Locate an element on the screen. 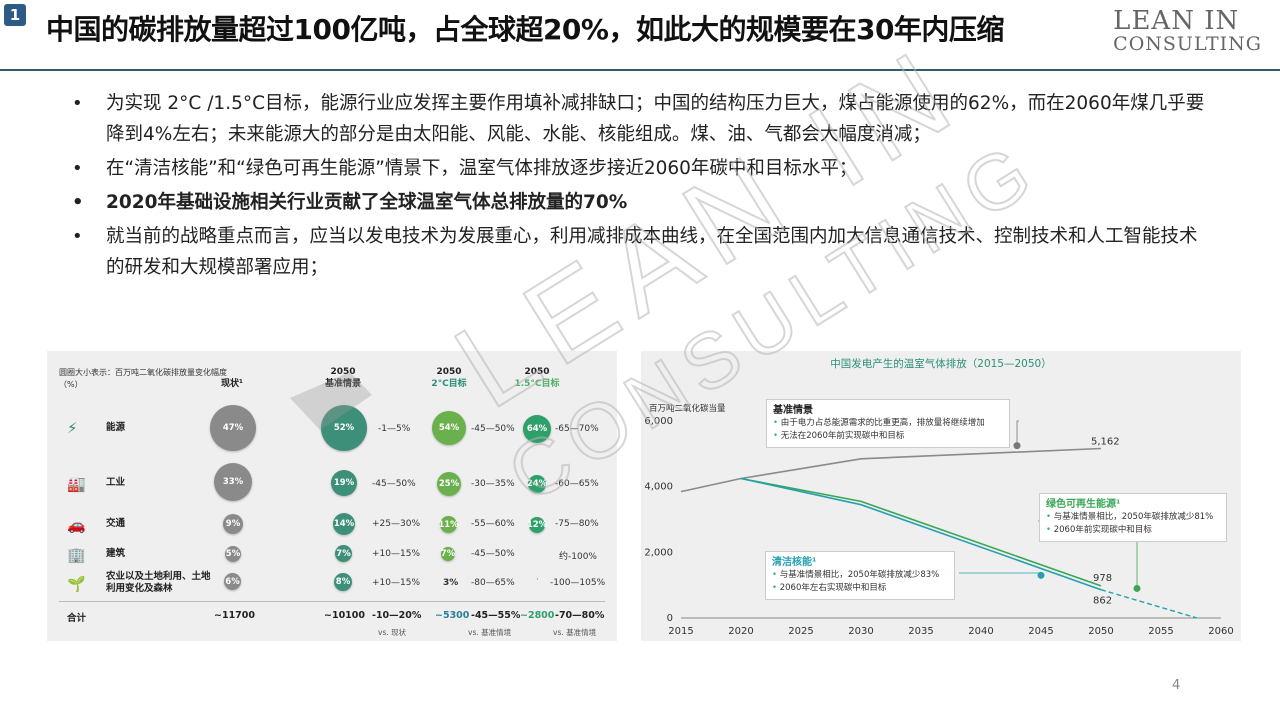 The width and height of the screenshot is (1280, 720). brand-line-1: LEAN IN is located at coordinates (1176, 21).